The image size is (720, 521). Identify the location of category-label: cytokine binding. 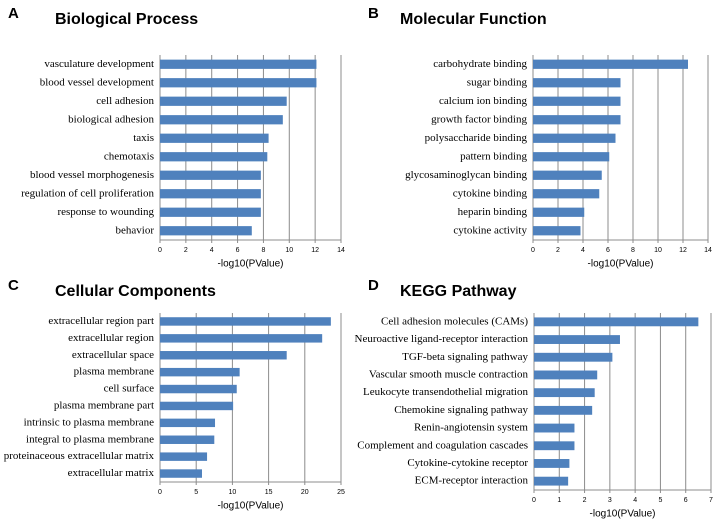
(490, 193).